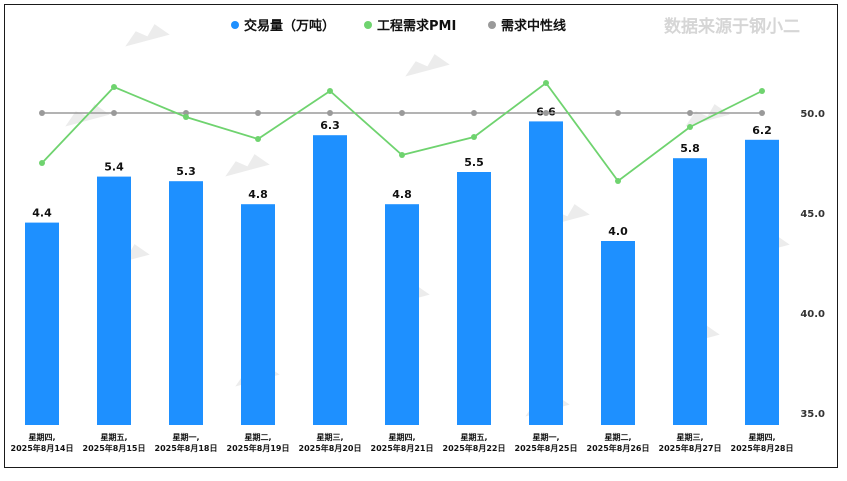 This screenshot has height=481, width=847. What do you see at coordinates (618, 231) in the screenshot?
I see `bar-value-label-8: 4.0` at bounding box center [618, 231].